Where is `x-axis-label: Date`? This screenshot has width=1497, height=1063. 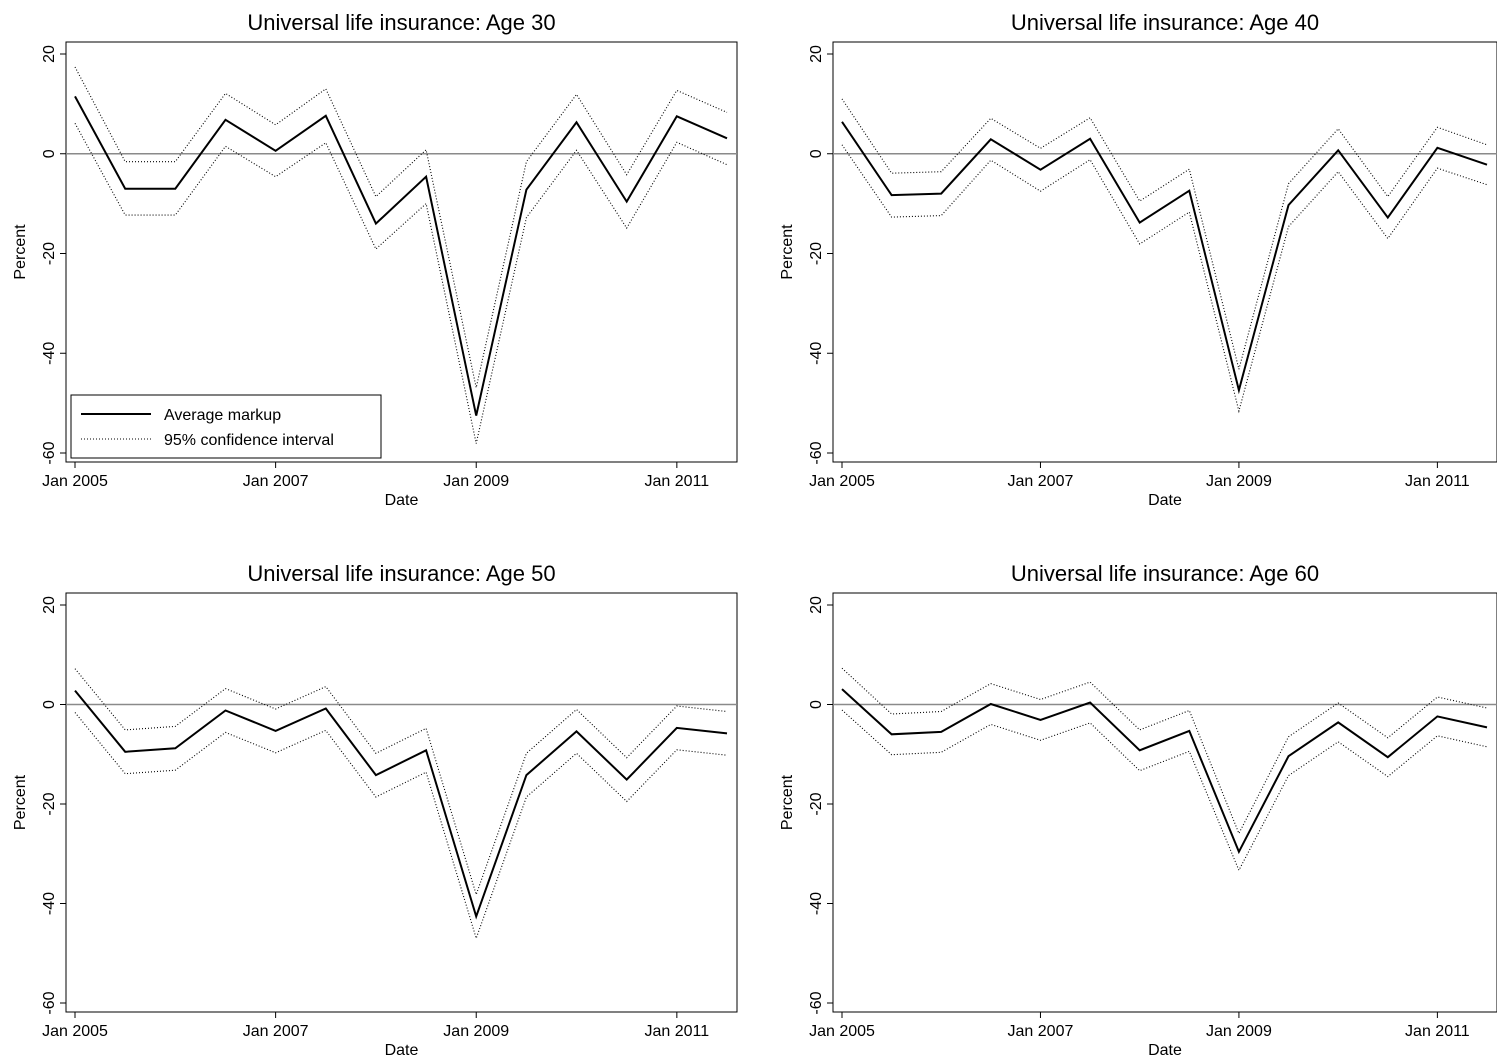
x-axis-label: Date is located at coordinates (402, 1050).